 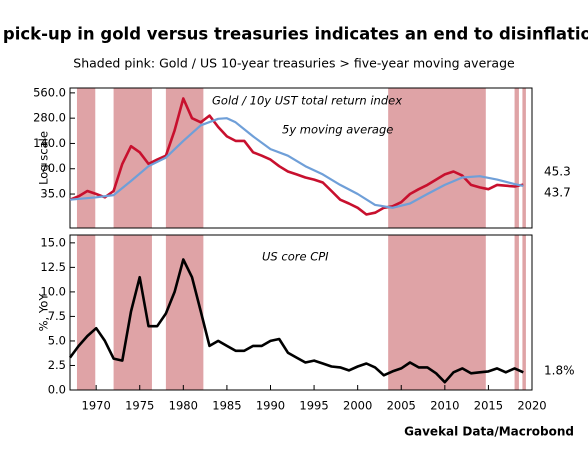 I want to click on x-tick-label: 1990, so click(x=270, y=406).